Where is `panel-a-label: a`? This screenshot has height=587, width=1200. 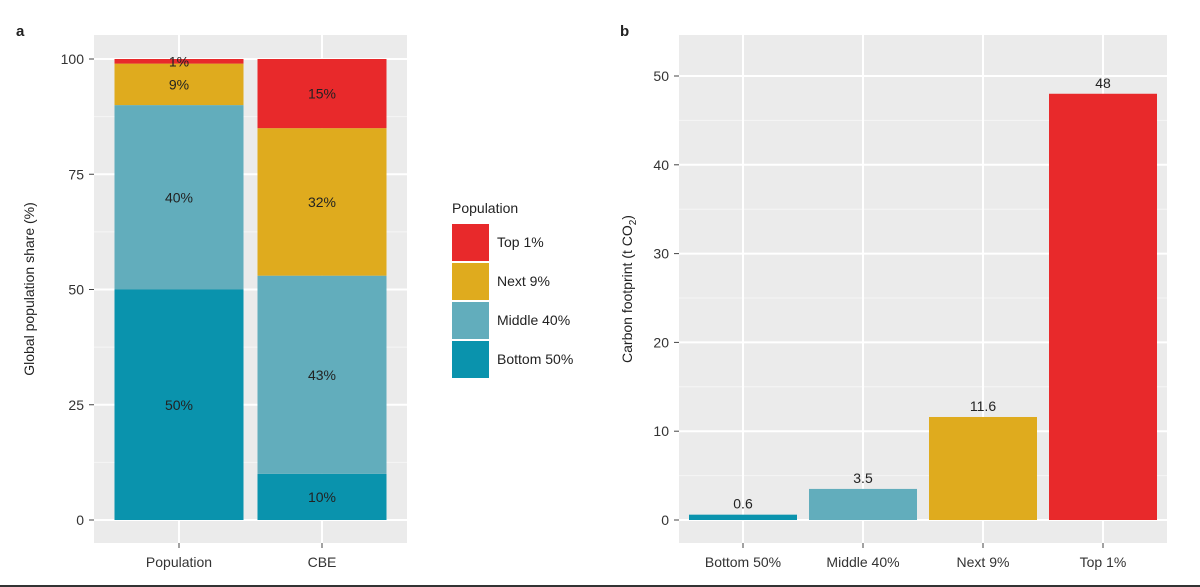 panel-a-label: a is located at coordinates (20, 31).